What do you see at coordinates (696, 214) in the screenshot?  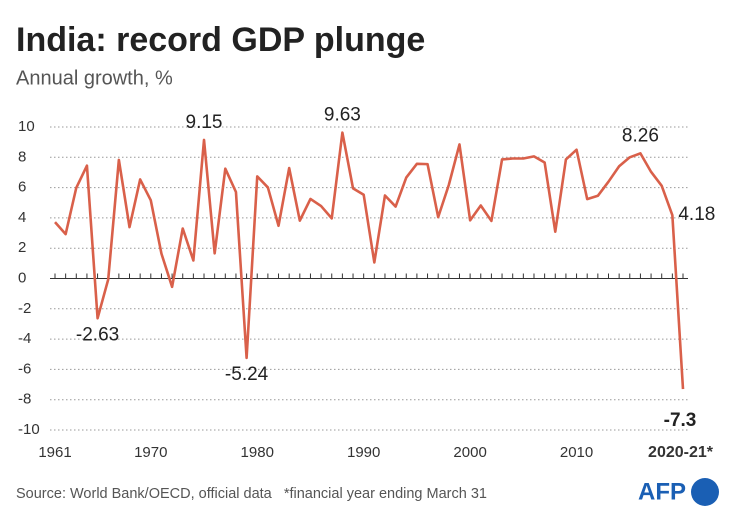 I see `data-label: 4.18` at bounding box center [696, 214].